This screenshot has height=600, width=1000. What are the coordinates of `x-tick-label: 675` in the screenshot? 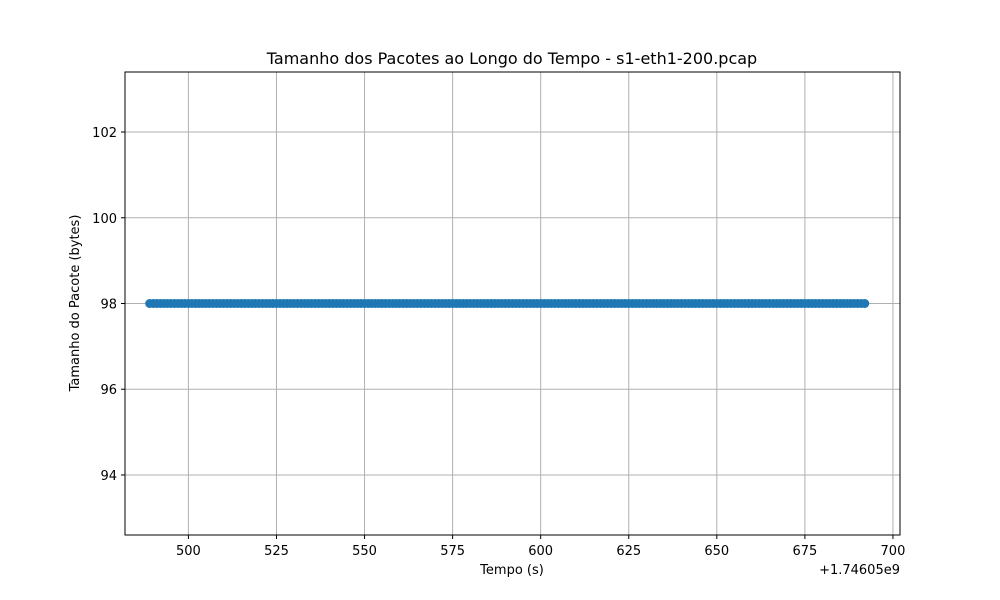 It's located at (804, 551).